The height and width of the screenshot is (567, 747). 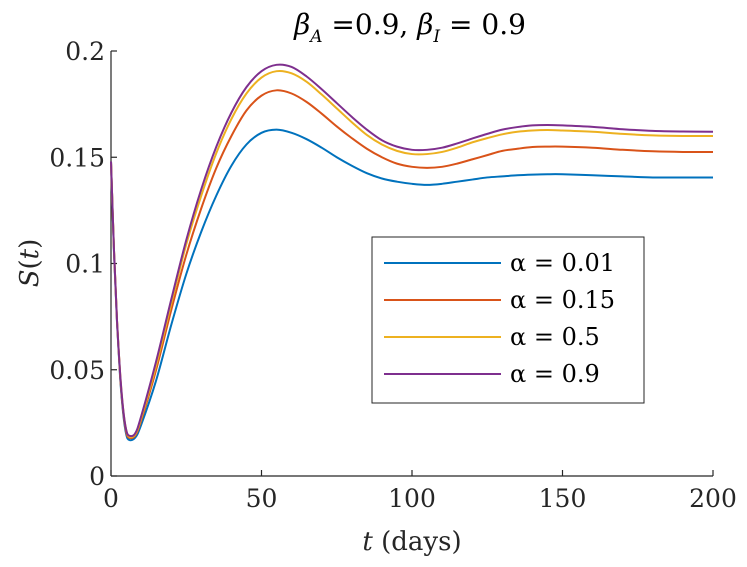 I want to click on x-tick-label: 200, so click(x=713, y=498).